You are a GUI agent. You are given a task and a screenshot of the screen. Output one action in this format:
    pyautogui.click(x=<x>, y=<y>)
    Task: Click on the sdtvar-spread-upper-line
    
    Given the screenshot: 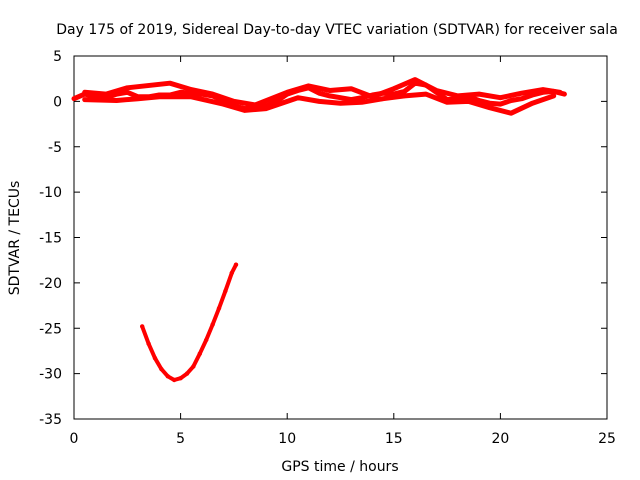 What is the action you would take?
    pyautogui.click(x=322, y=92)
    